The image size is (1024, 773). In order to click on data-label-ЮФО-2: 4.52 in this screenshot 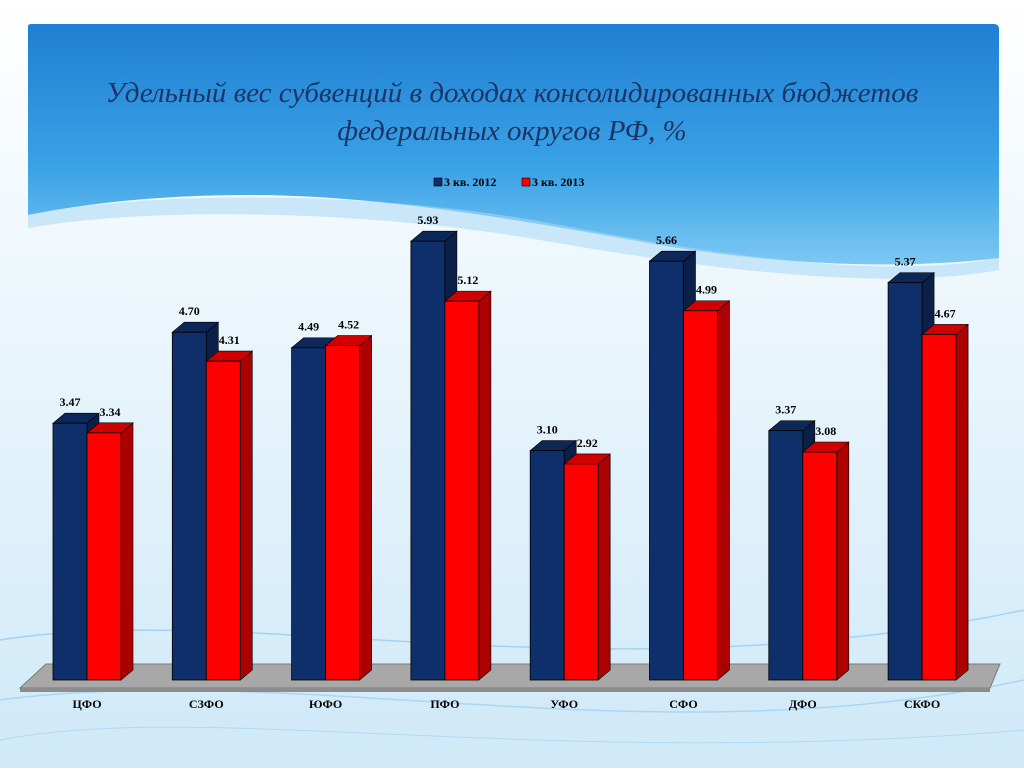, I will do `click(348, 325)`.